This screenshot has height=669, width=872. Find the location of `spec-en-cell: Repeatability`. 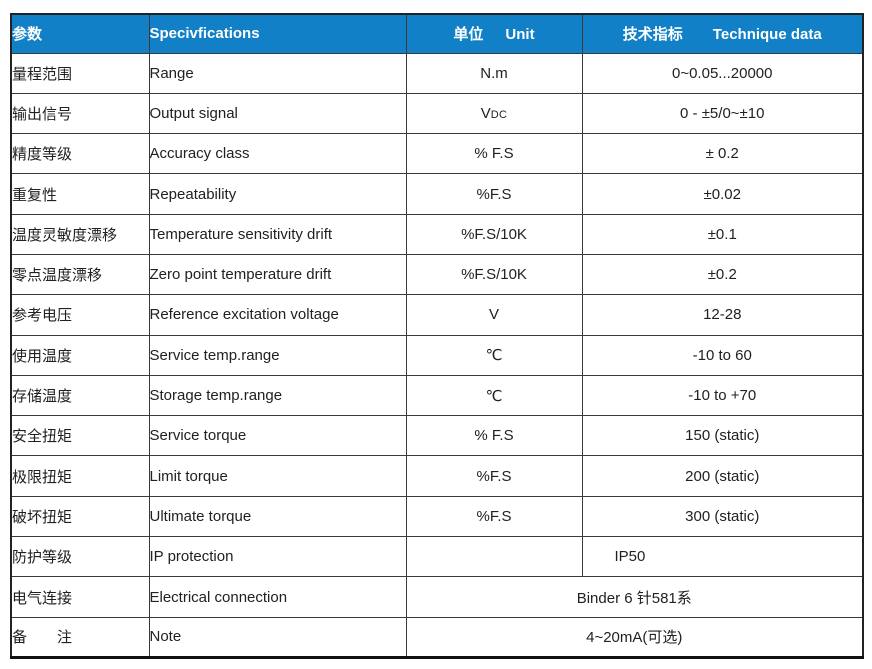

spec-en-cell: Repeatability is located at coordinates (277, 194).